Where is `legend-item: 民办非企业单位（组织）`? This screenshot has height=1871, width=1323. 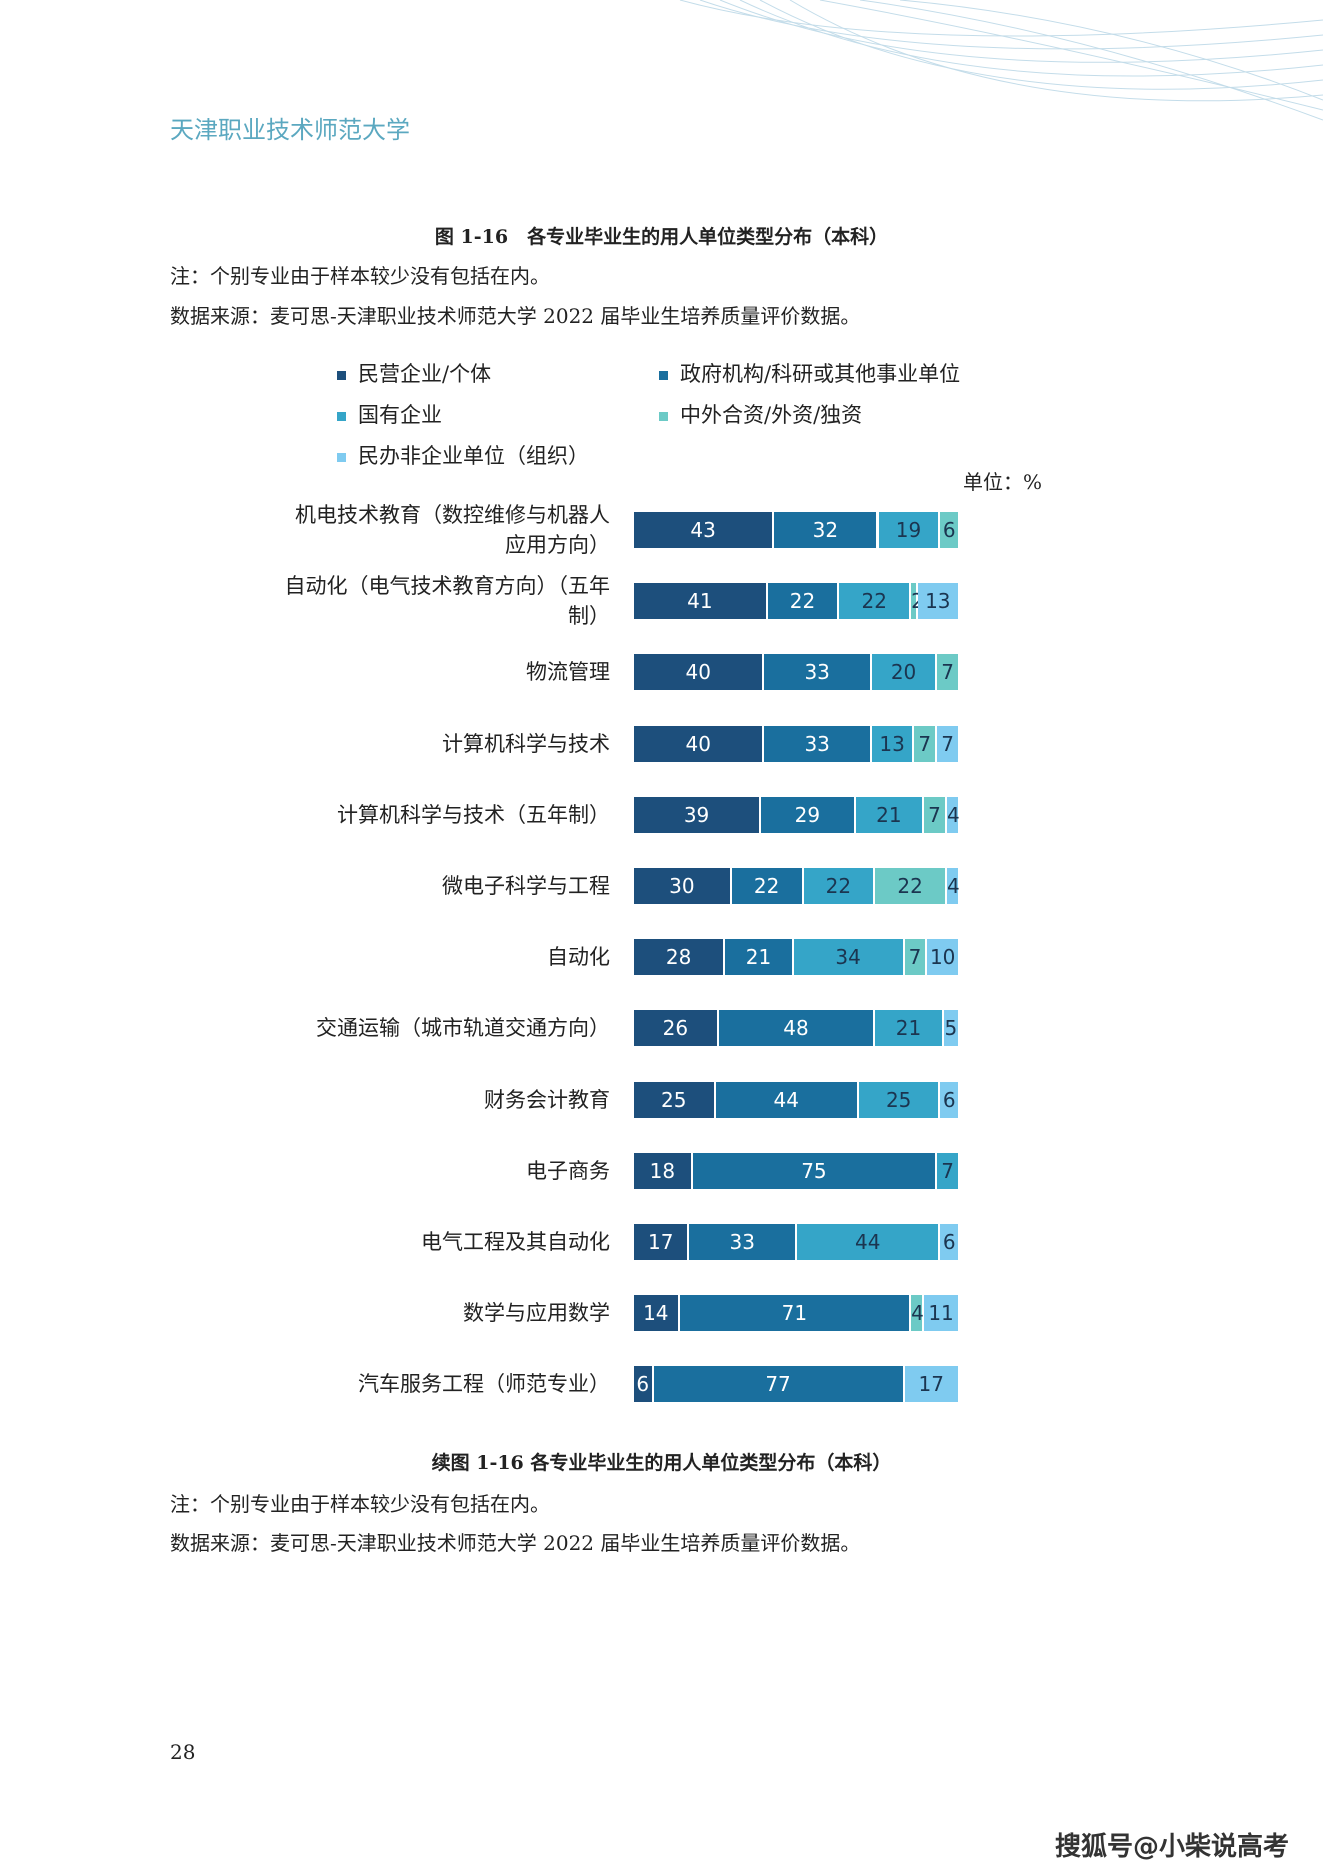
legend-item: 民办非企业单位（组织） is located at coordinates (463, 455).